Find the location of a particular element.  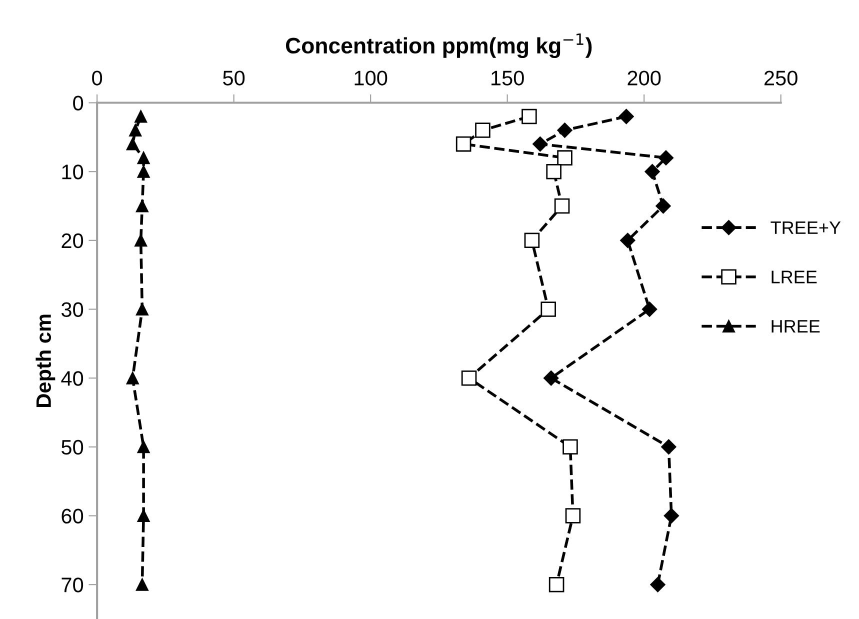

legend-label: HREE is located at coordinates (796, 326).